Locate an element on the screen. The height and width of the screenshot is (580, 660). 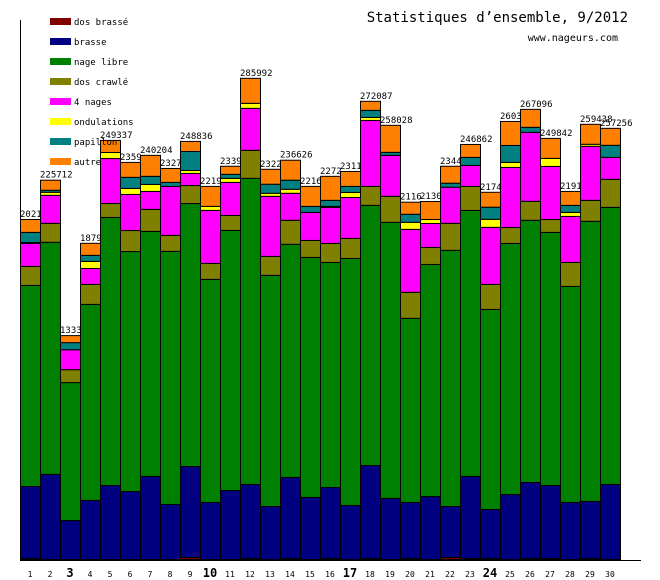
legend-item: dos brassé is located at coordinates (89, 22).